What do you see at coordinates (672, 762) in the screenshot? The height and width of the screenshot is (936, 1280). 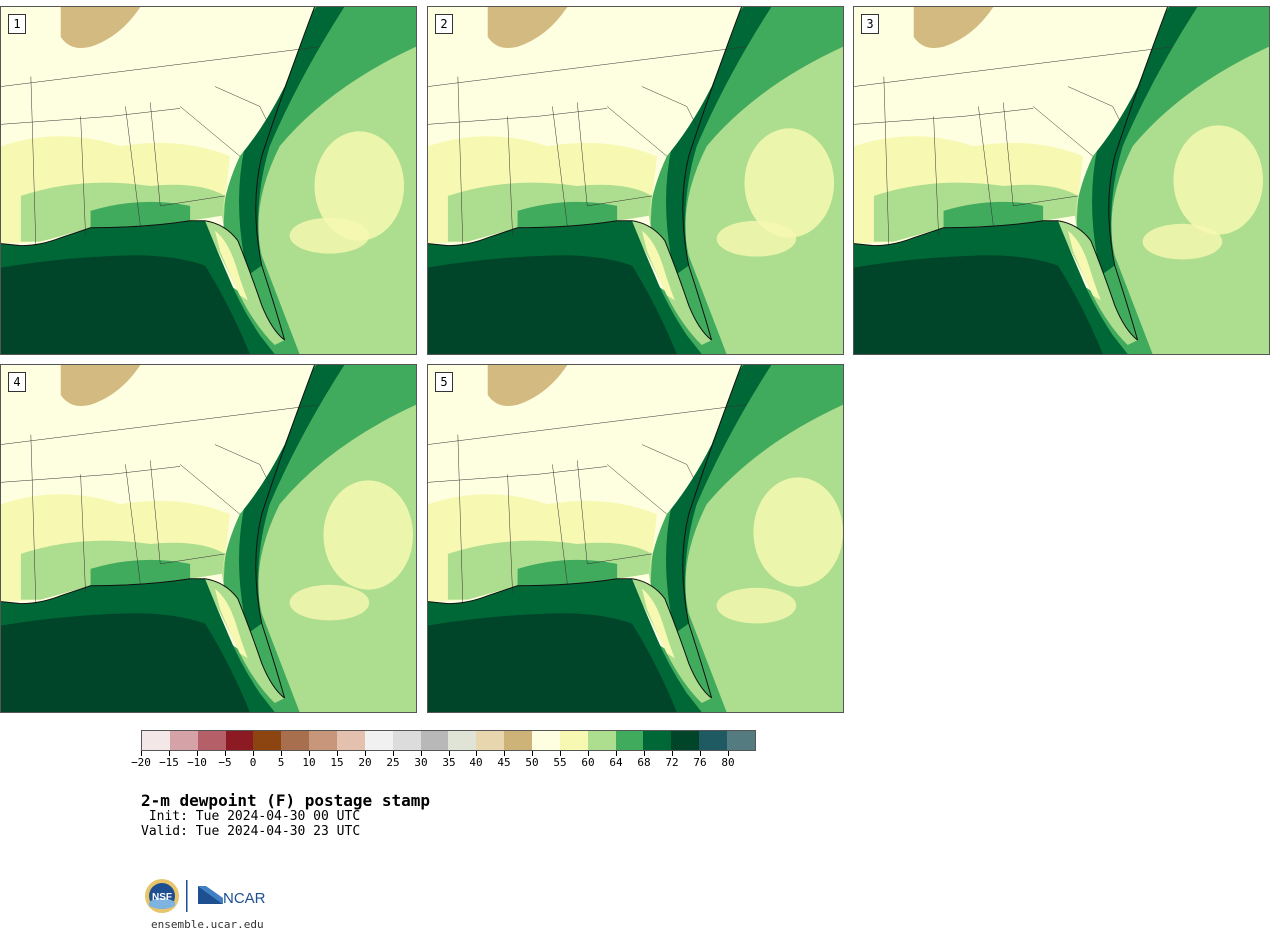 I see `colorbar-tick-label: 72` at bounding box center [672, 762].